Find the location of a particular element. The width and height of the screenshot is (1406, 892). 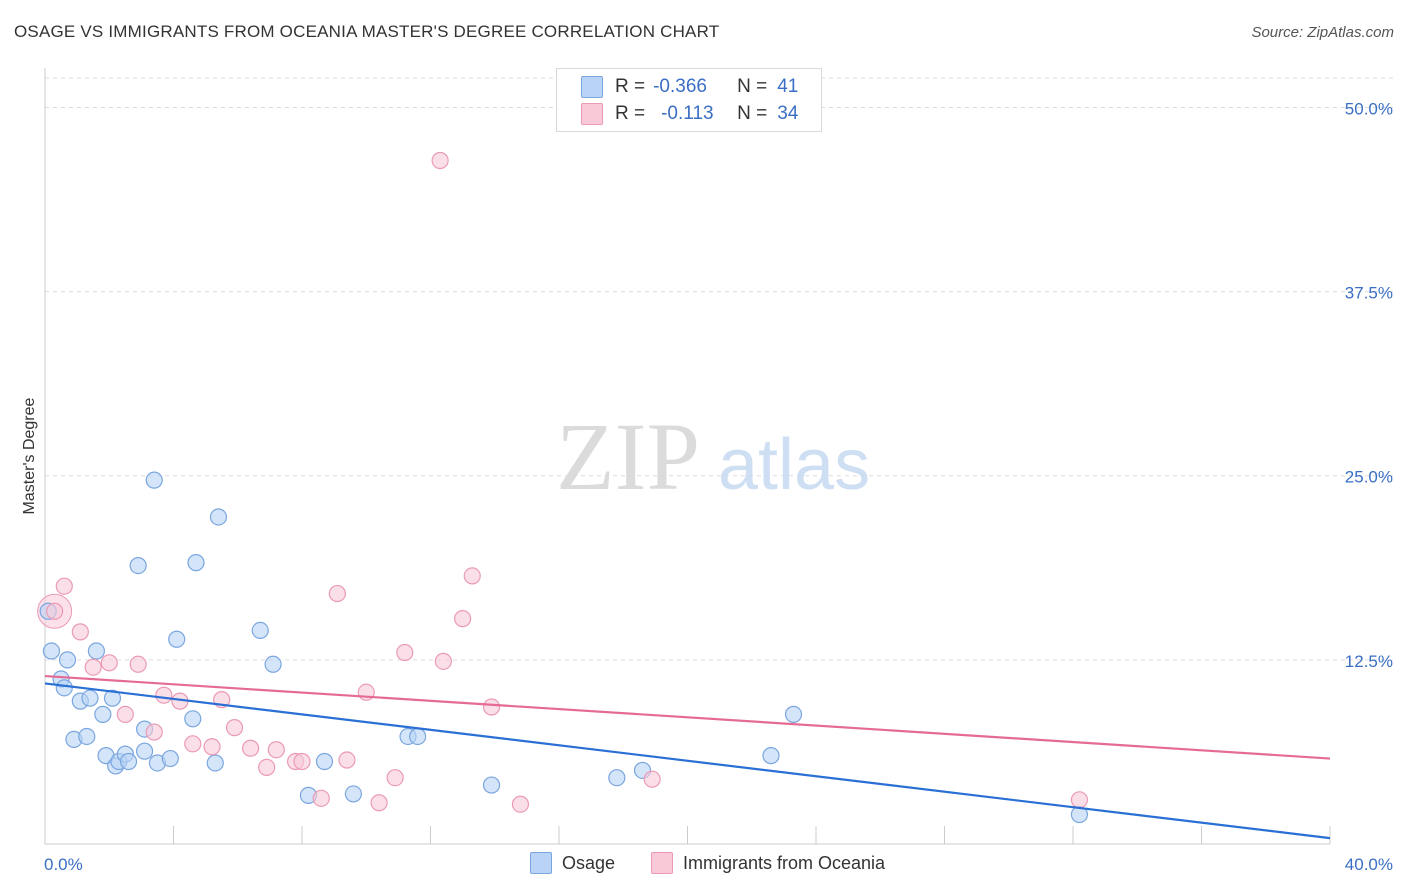

bottom-legend-oceania: Immigrants from Oceania is located at coordinates (768, 863).